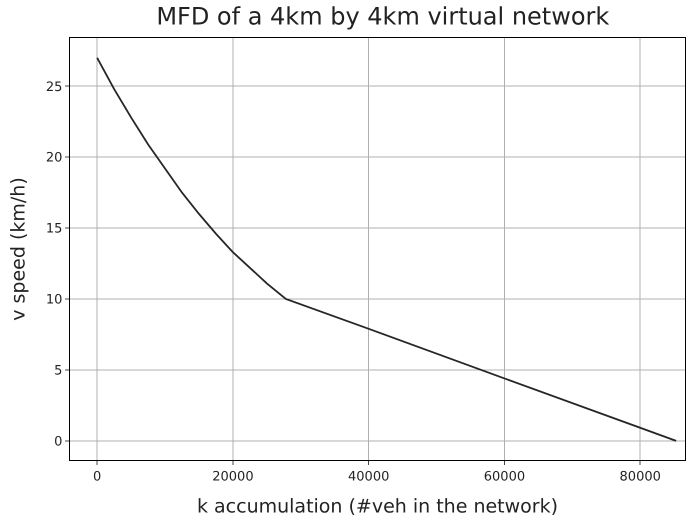 This screenshot has height=523, width=696. What do you see at coordinates (233, 477) in the screenshot?
I see `x-tick-label: 20000` at bounding box center [233, 477].